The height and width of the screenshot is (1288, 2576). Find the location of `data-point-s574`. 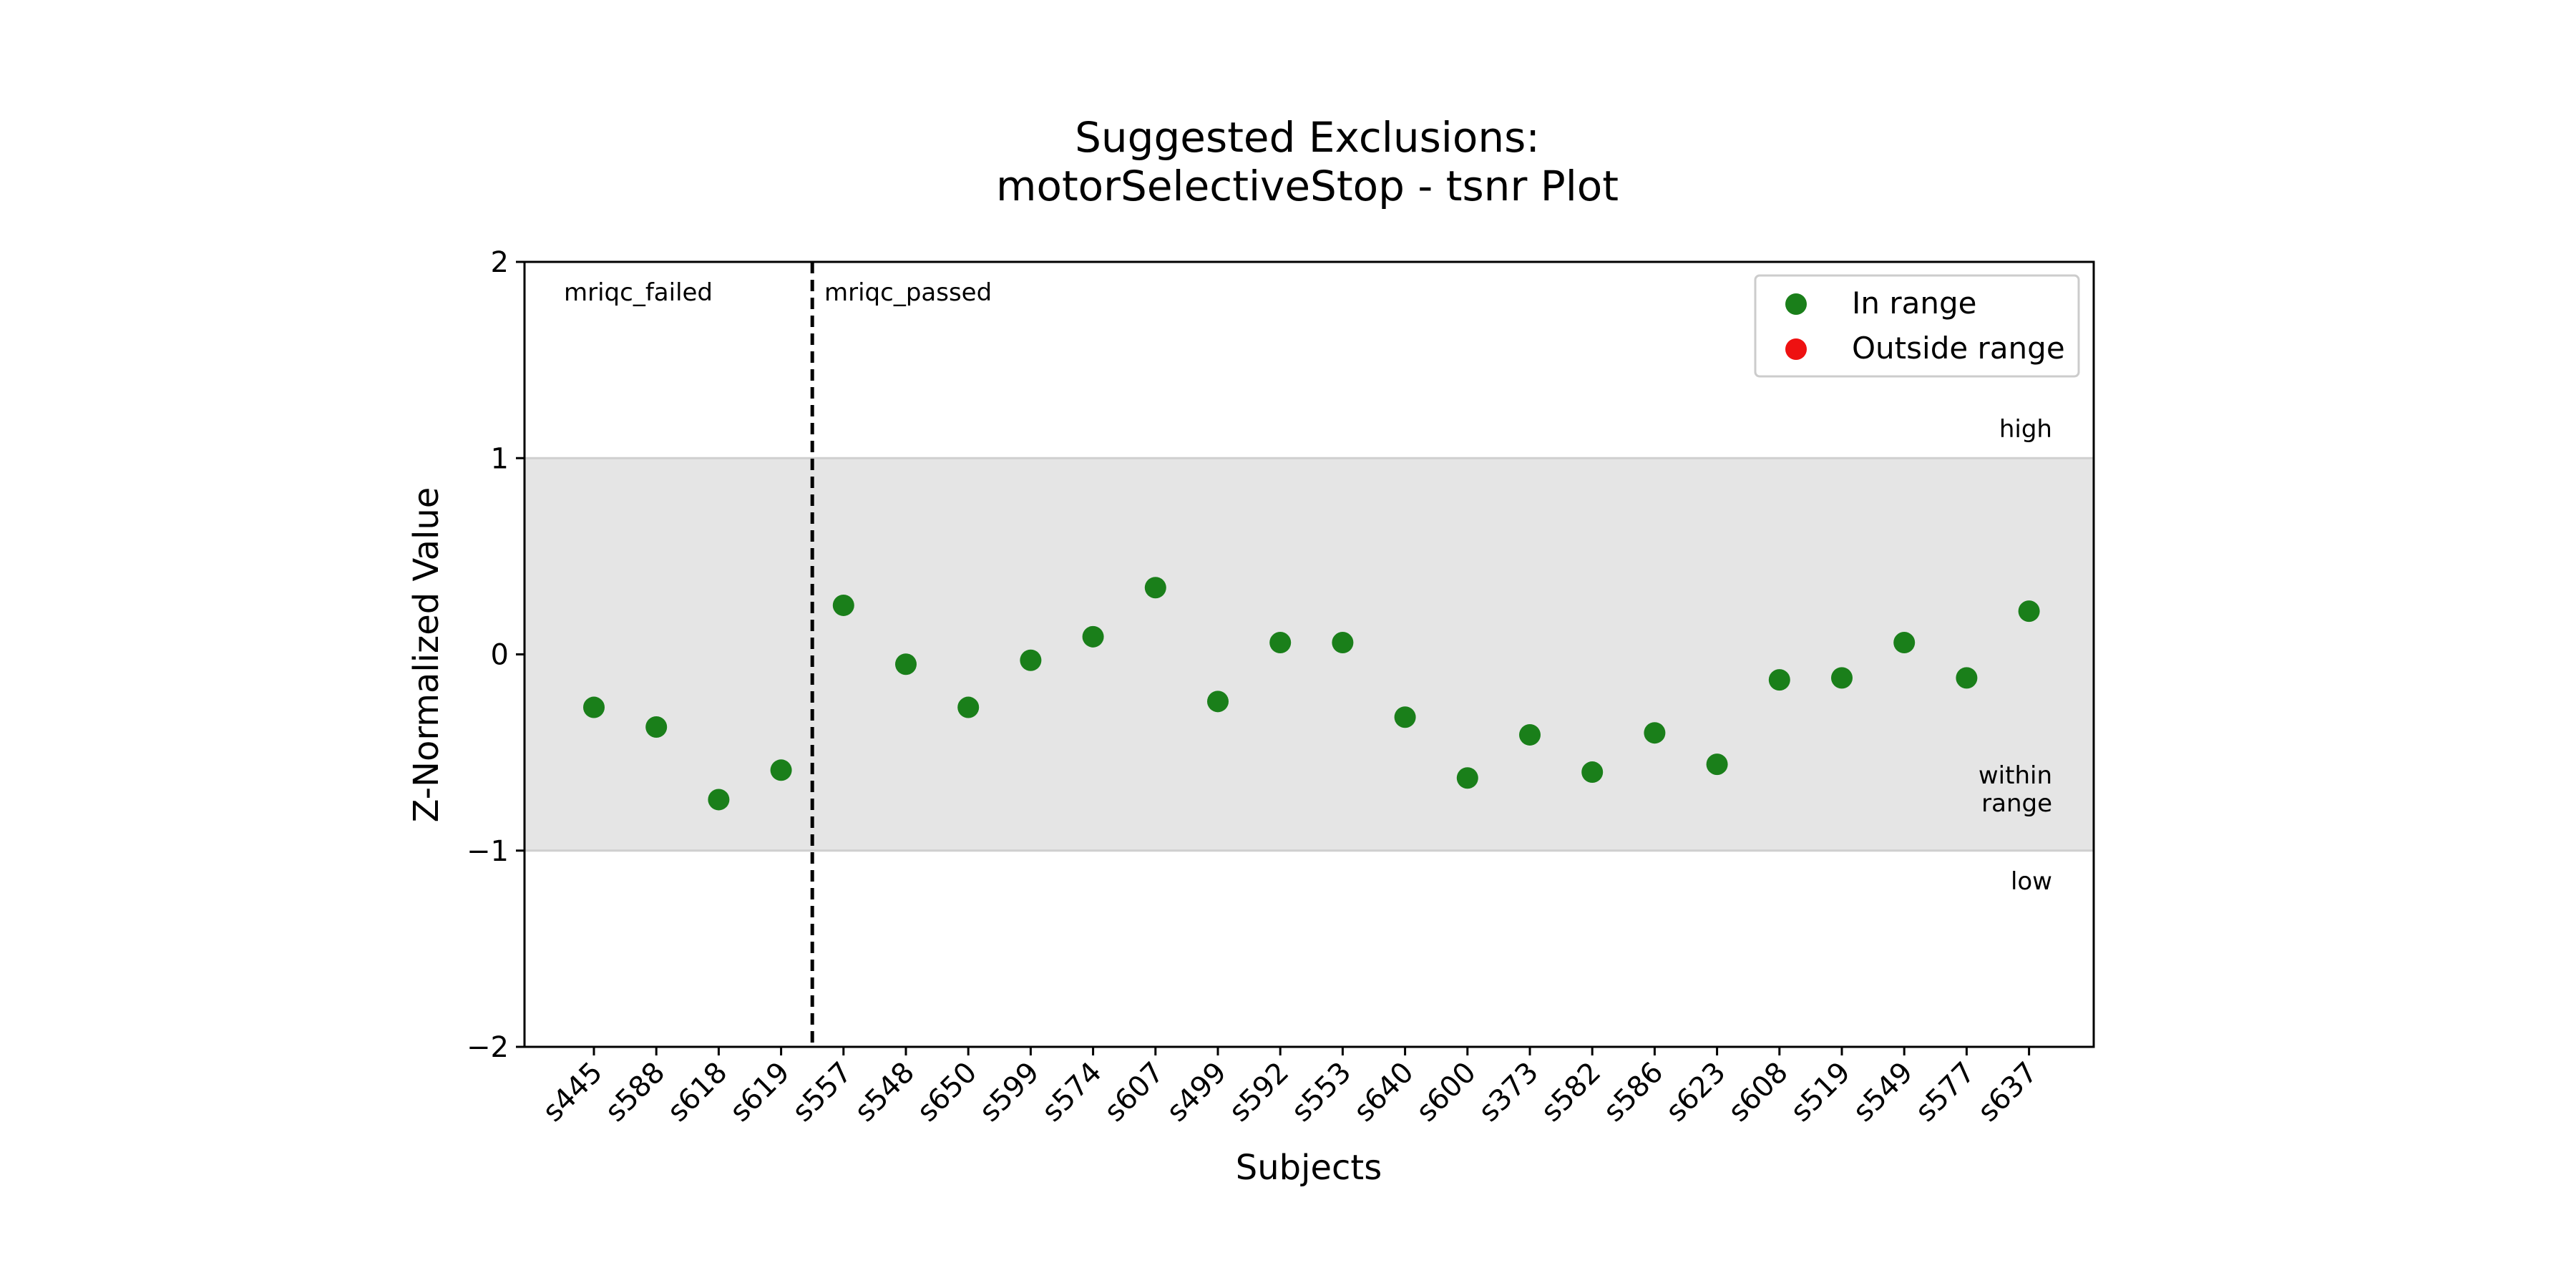

data-point-s574 is located at coordinates (1093, 636).